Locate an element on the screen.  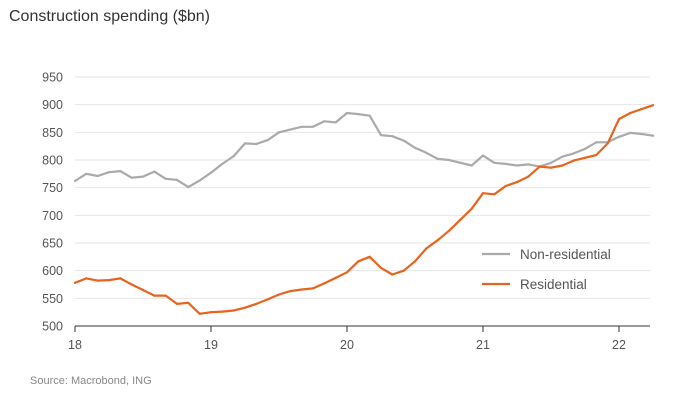
legend: Non-residential Residential is located at coordinates (546, 269).